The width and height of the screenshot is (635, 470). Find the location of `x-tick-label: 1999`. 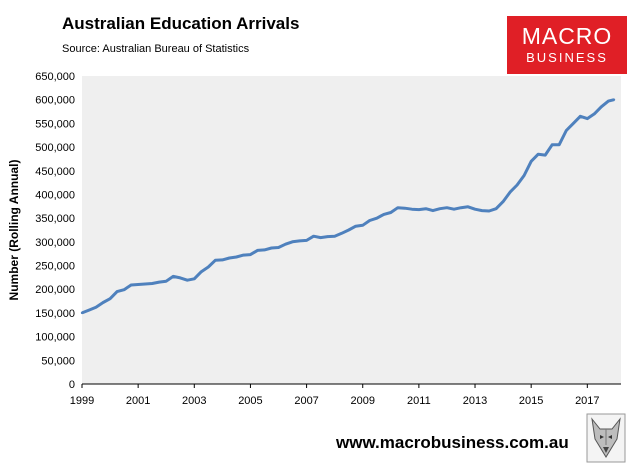

x-tick-label: 1999 is located at coordinates (82, 401).